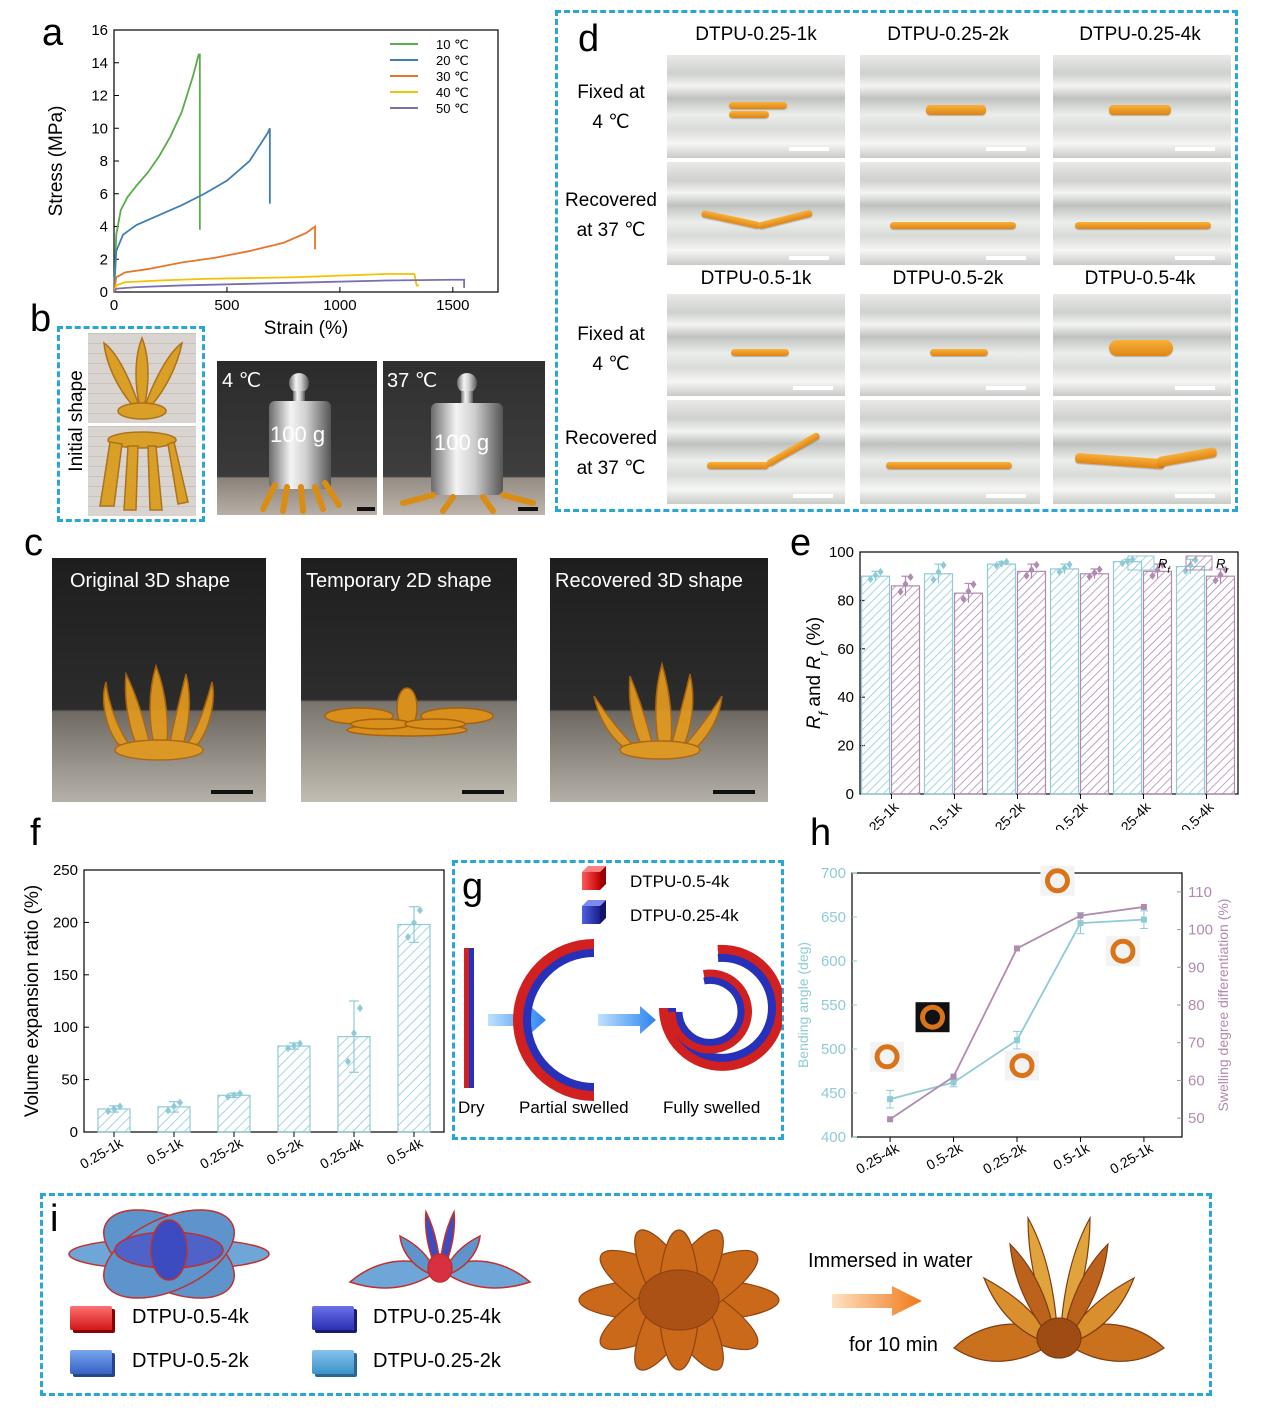 This screenshot has height=1409, width=1268. Describe the element at coordinates (950, 452) in the screenshot. I see `photo-05-2k-recovered` at that location.